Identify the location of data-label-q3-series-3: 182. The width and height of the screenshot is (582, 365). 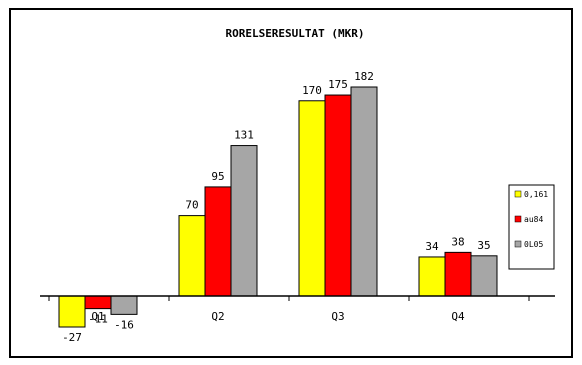
(364, 76).